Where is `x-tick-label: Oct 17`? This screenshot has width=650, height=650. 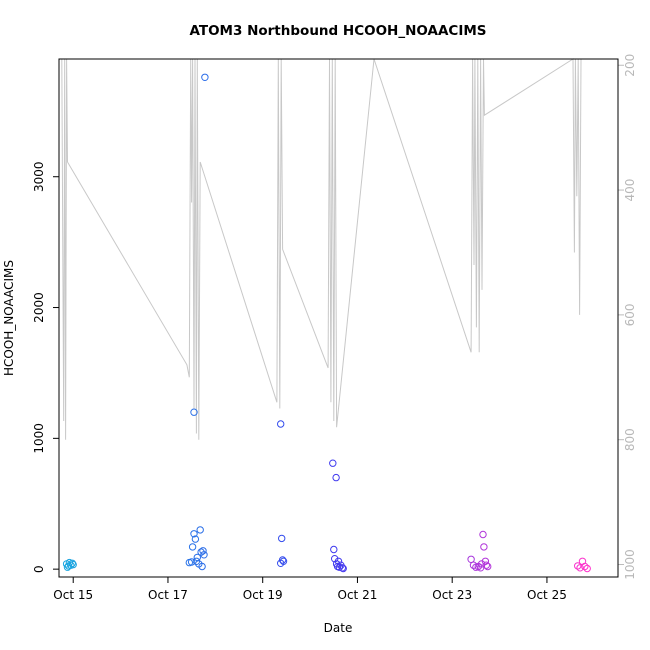 x-tick-label: Oct 17 is located at coordinates (168, 595).